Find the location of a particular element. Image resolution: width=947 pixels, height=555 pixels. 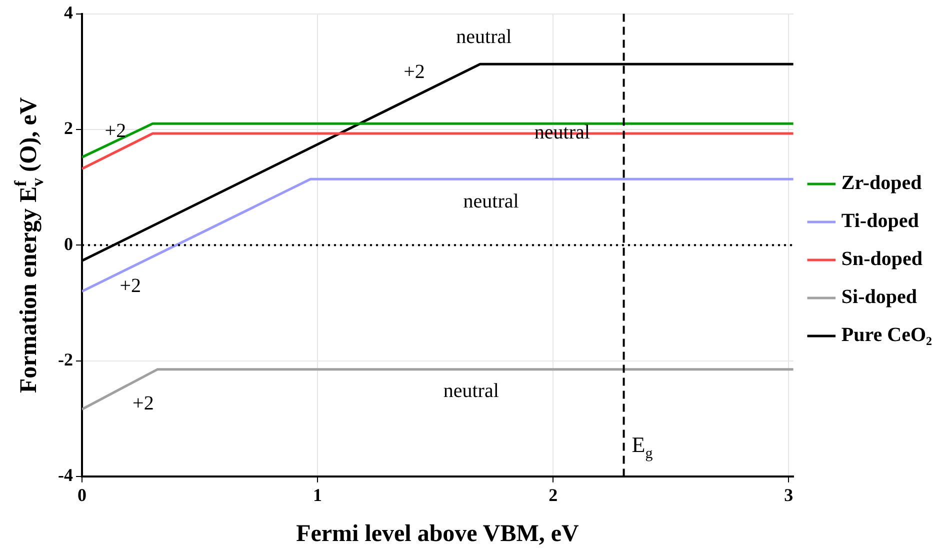

x-tick-label: 0 is located at coordinates (81, 494).